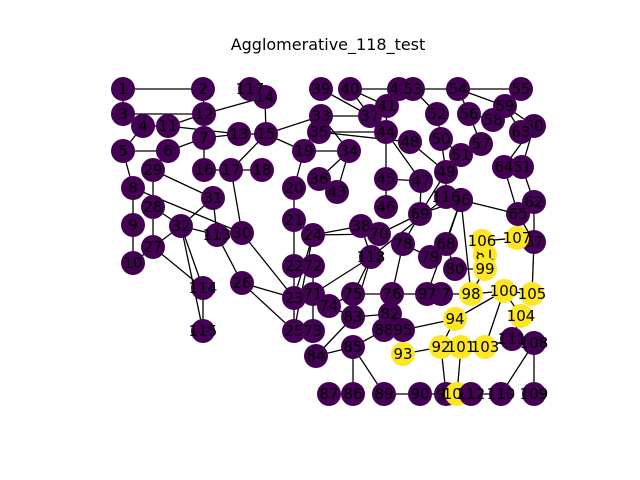  Describe the element at coordinates (318, 132) in the screenshot. I see `node-label: 35` at that location.